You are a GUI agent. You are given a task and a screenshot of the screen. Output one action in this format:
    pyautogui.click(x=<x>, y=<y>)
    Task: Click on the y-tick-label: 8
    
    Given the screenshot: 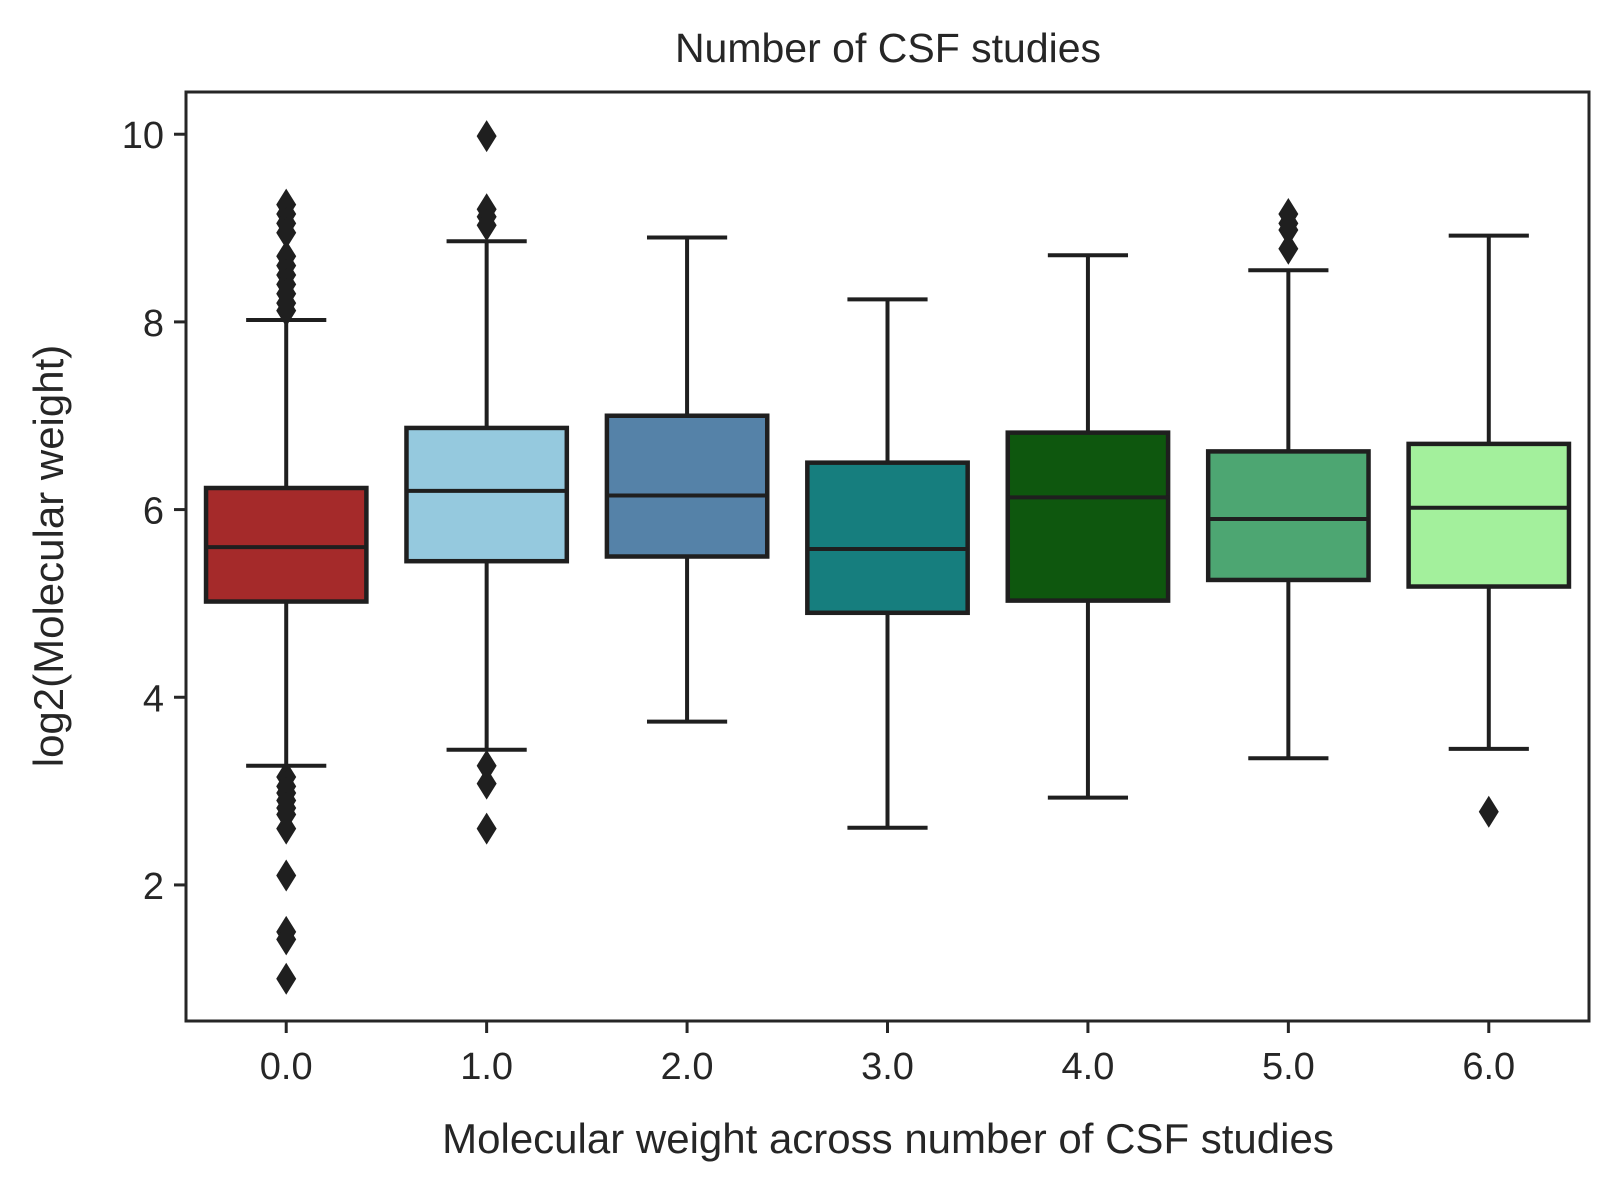 What is the action you would take?
    pyautogui.click(x=153, y=324)
    